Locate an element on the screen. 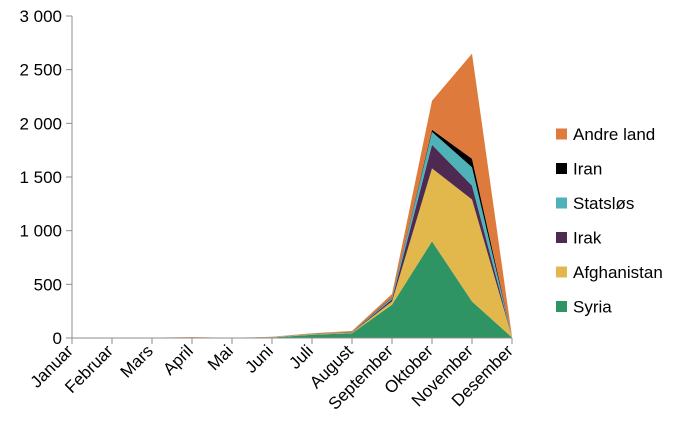 The width and height of the screenshot is (698, 440). legend-swatch-andre-land is located at coordinates (561, 134).